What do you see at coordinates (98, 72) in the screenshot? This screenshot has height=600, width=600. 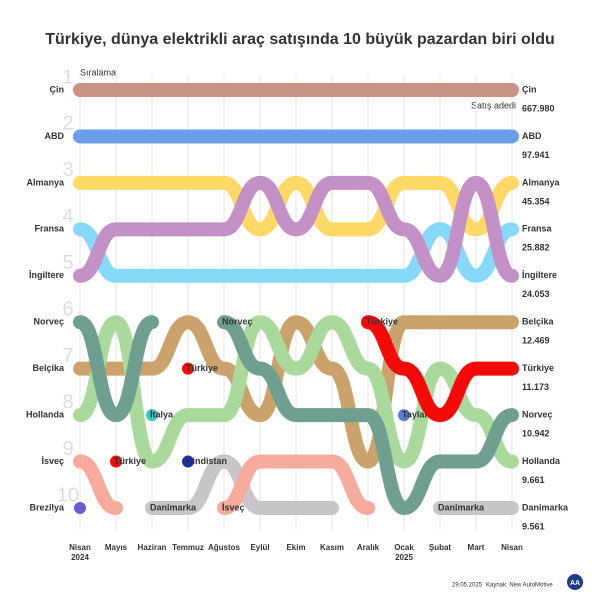 I see `y-axis-label: Sıralama` at bounding box center [98, 72].